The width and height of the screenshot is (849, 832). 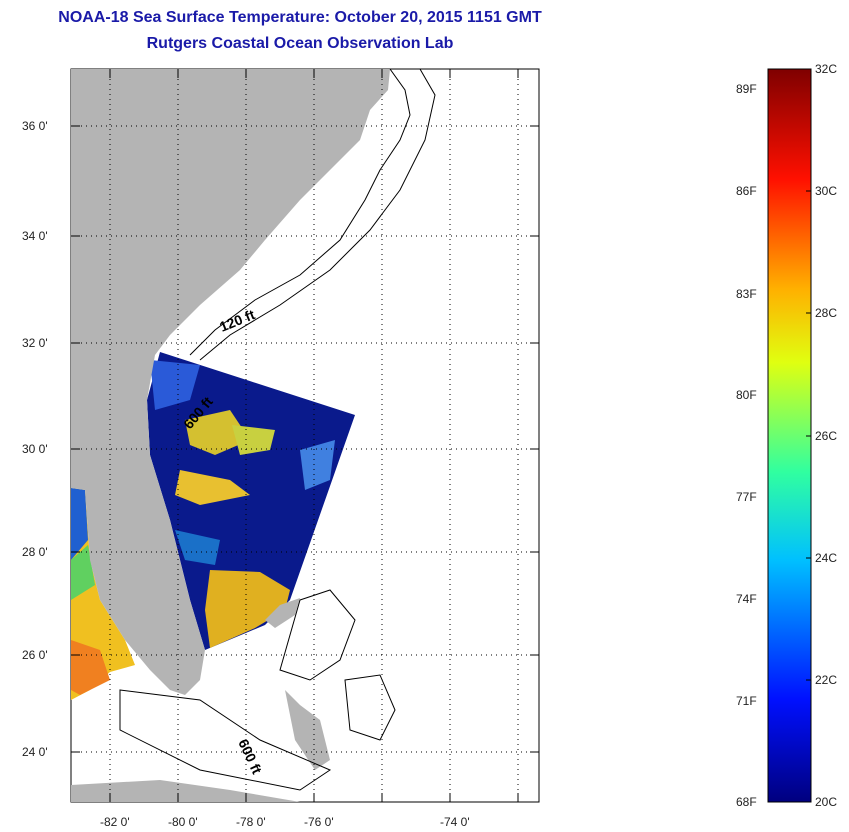 What do you see at coordinates (79, 524) in the screenshot?
I see `gulf-sst-cool` at bounding box center [79, 524].